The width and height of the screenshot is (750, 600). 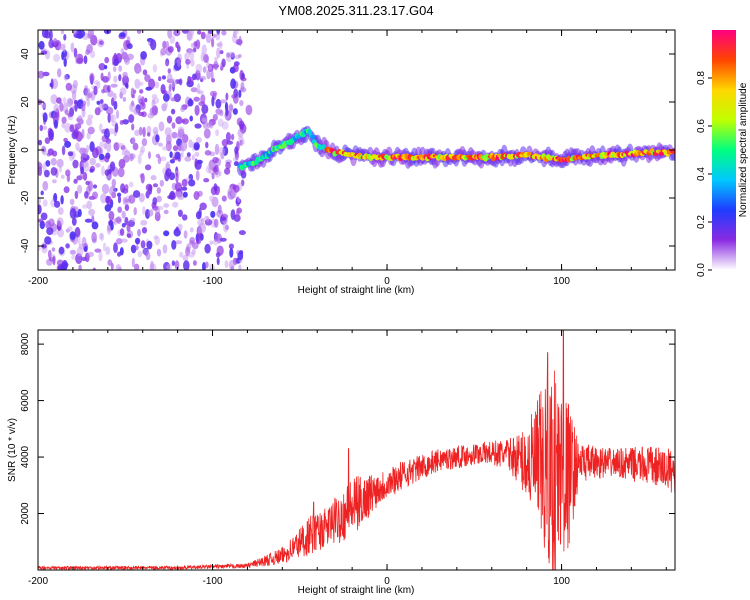 What do you see at coordinates (701, 174) in the screenshot?
I see `colorbar-tick-label: 0.4` at bounding box center [701, 174].